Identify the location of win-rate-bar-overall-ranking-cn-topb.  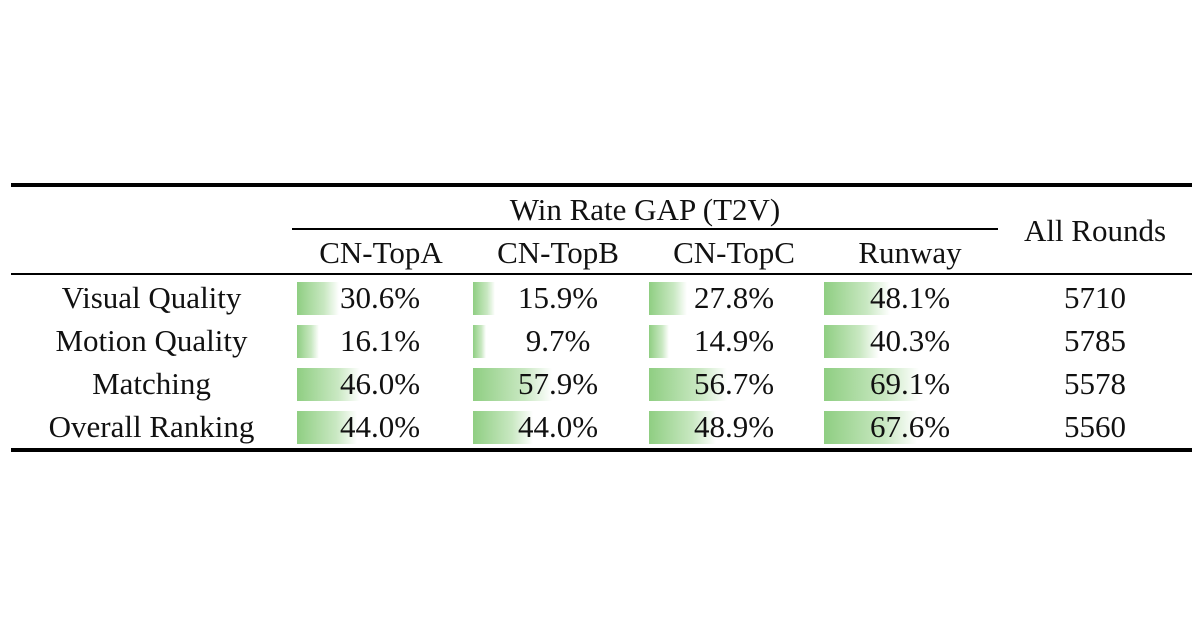
(503, 427).